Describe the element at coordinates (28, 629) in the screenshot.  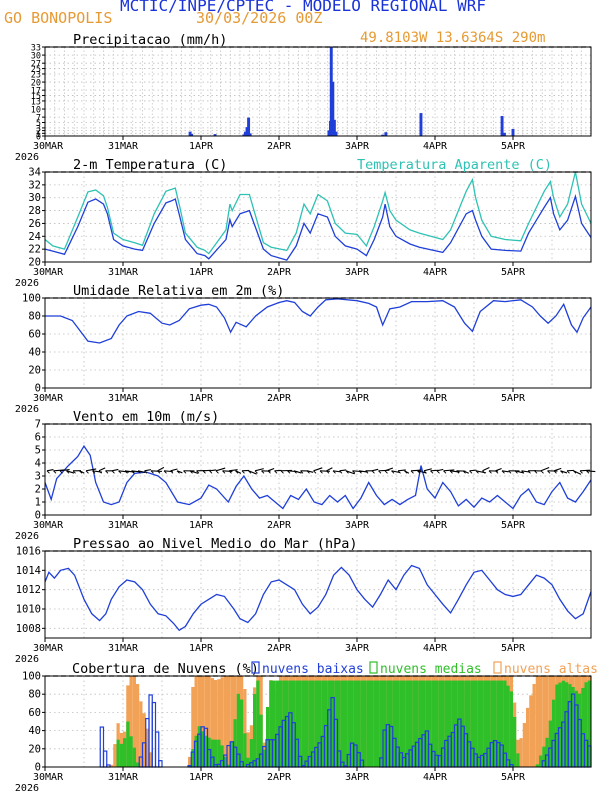
I see `y-tick-label: 1008` at that location.